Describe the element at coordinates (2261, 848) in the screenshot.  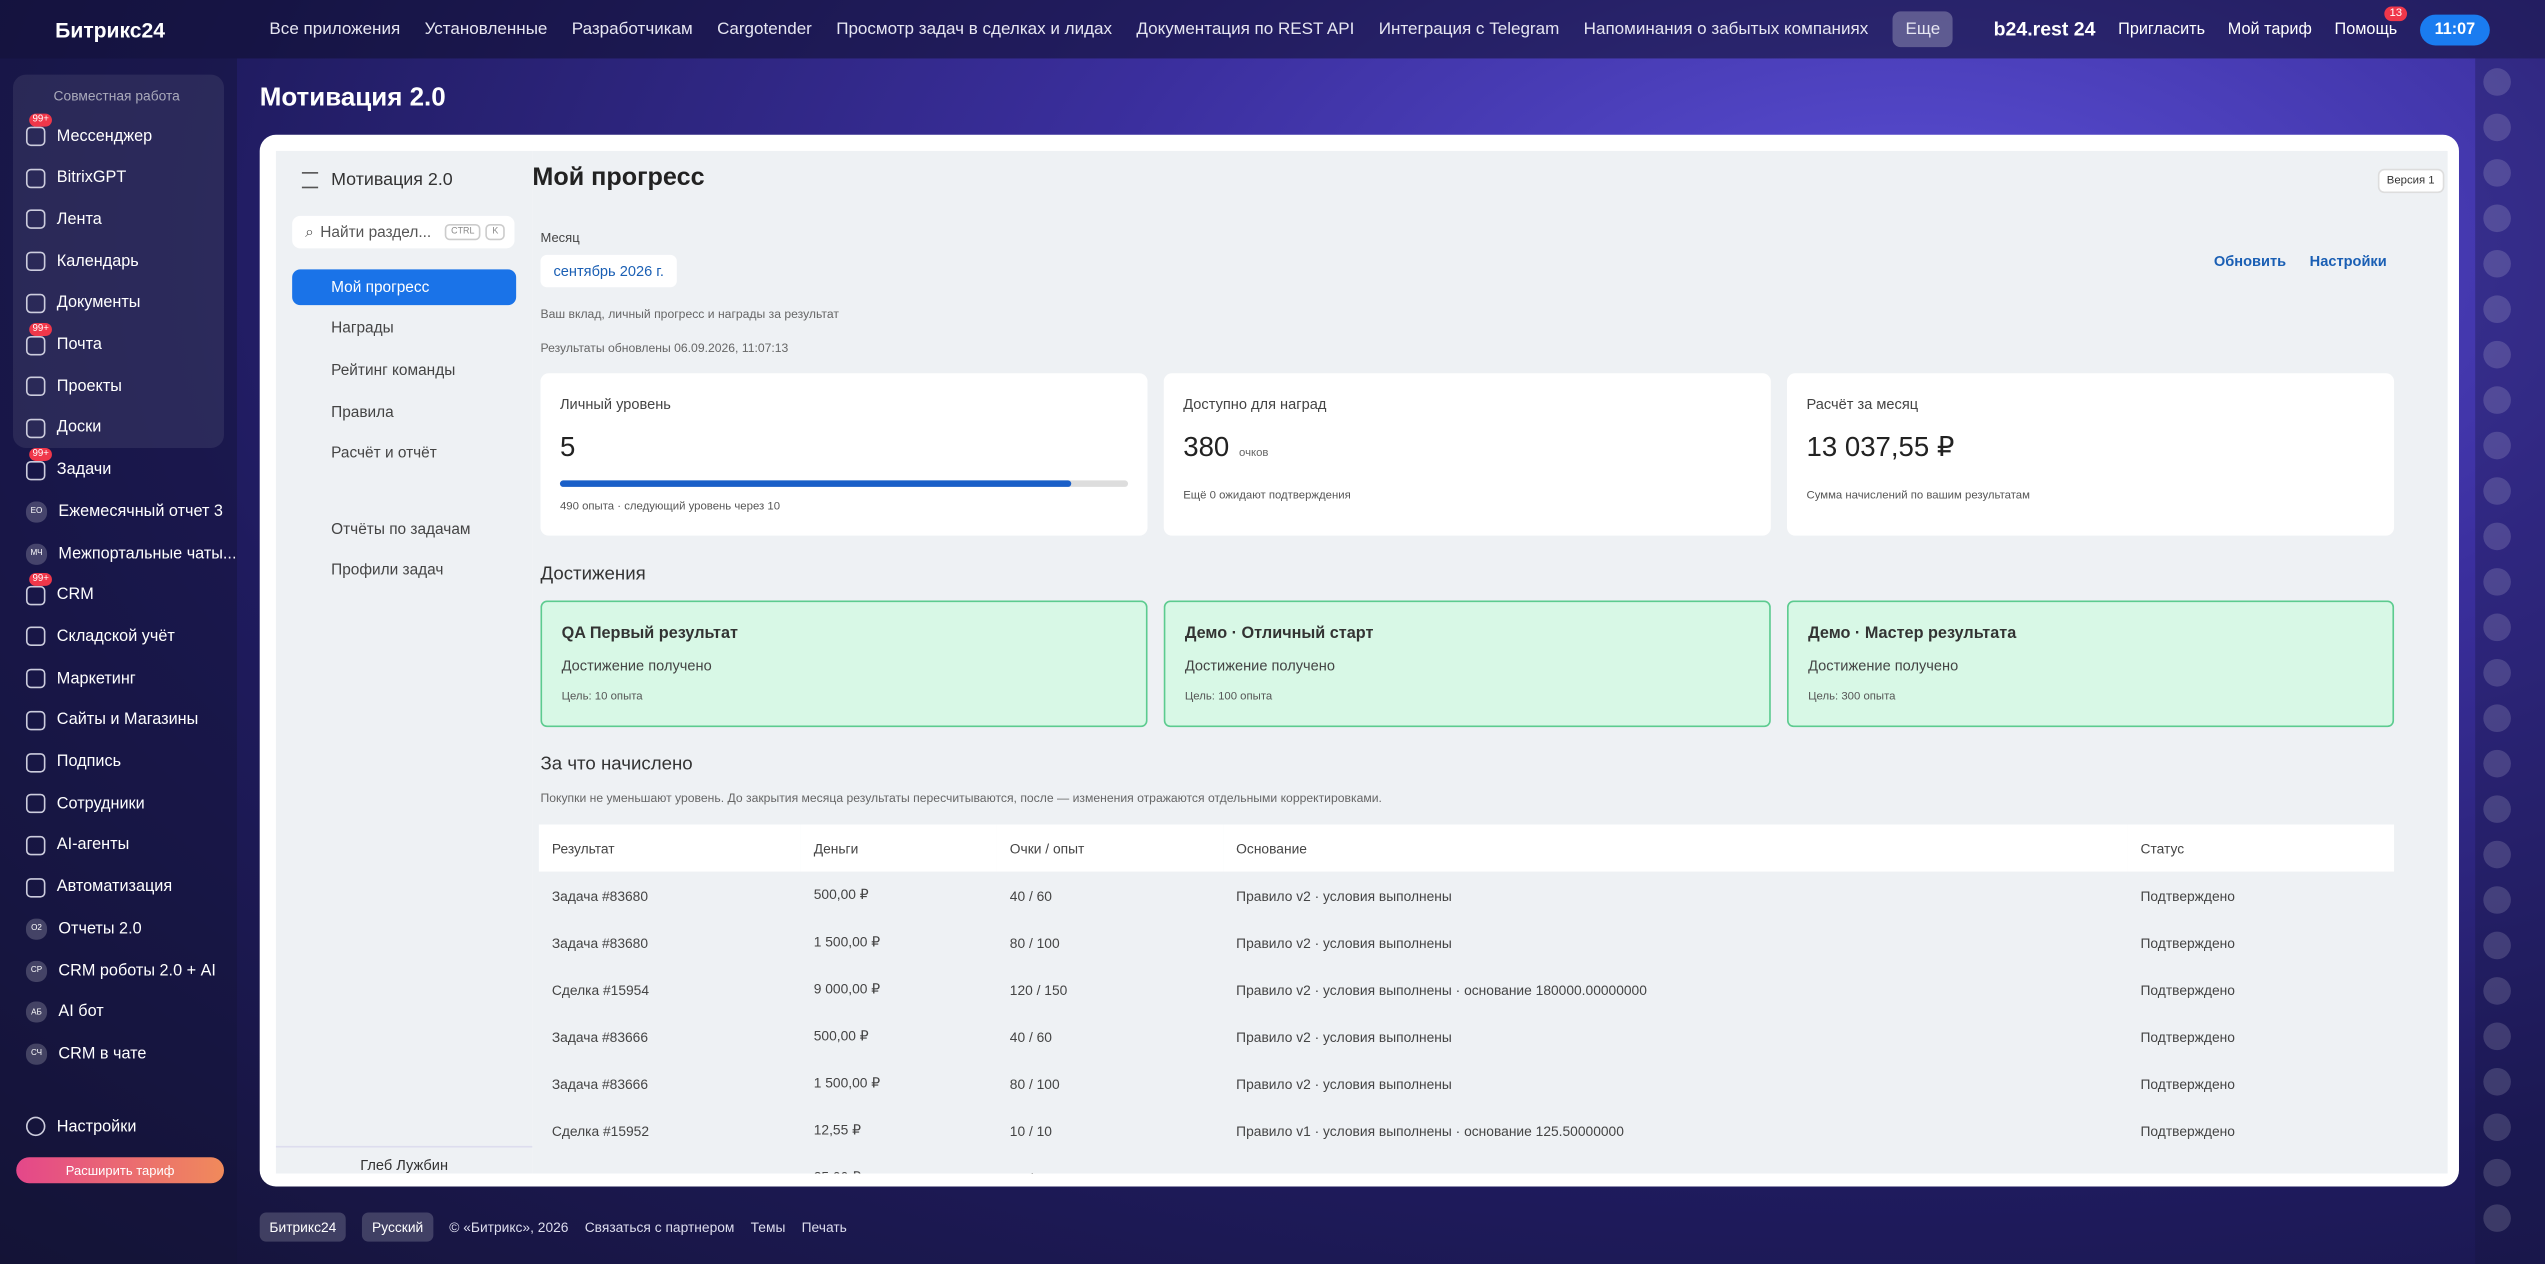
I see `column-header: Статус` at that location.